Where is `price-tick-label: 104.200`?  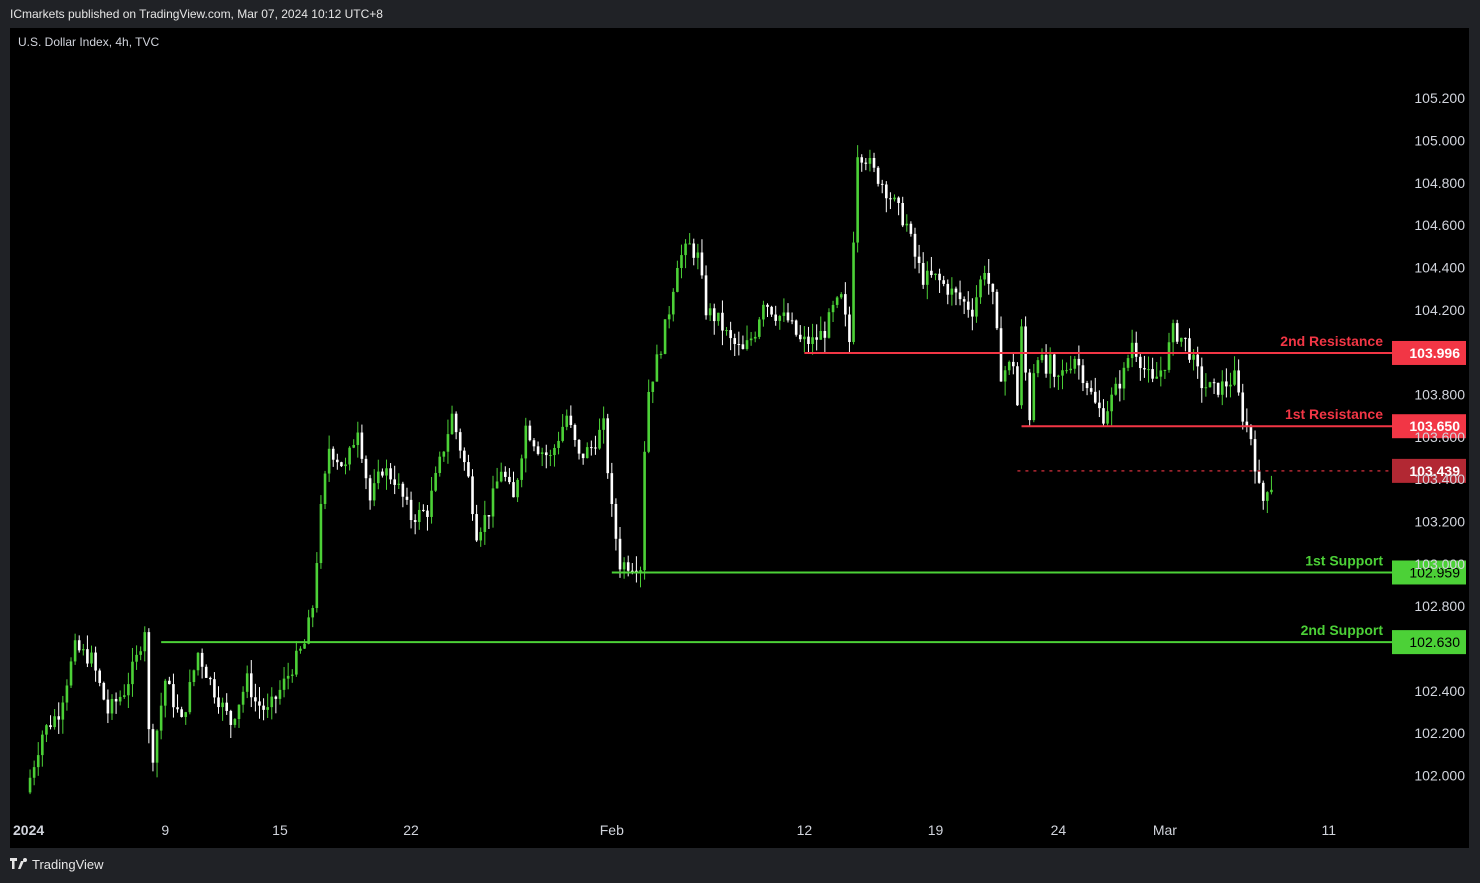
price-tick-label: 104.200 is located at coordinates (1439, 310).